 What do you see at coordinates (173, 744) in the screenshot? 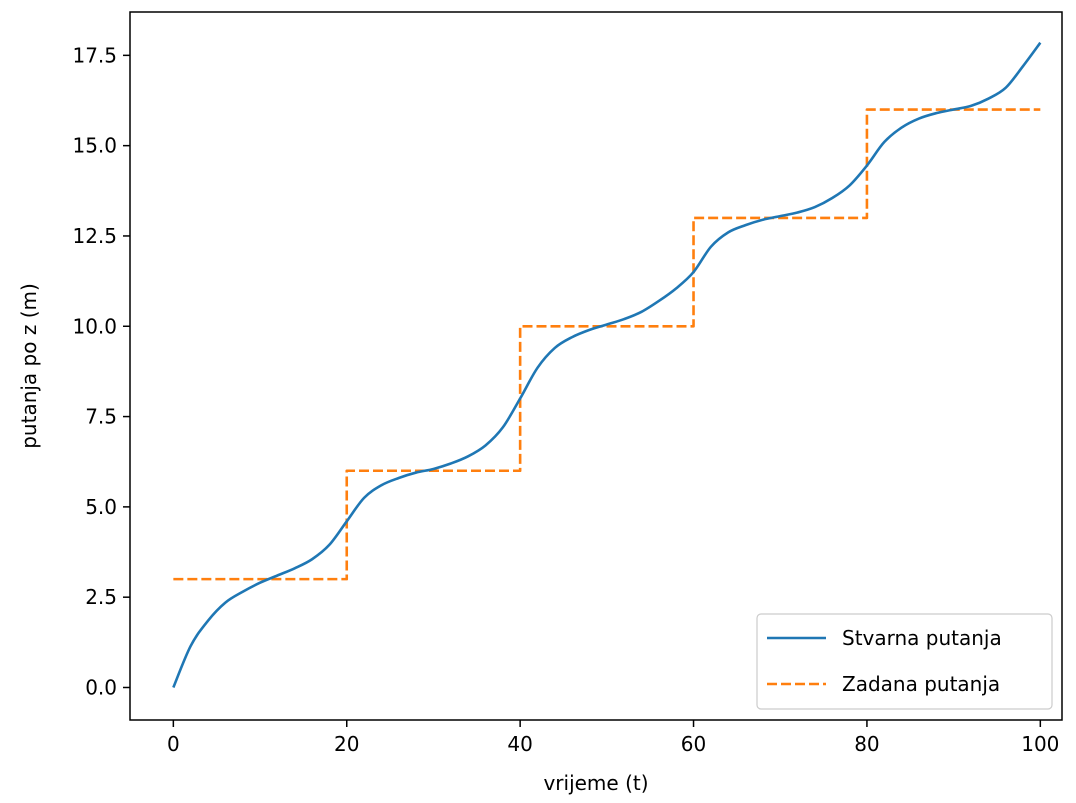
I see `x-tick-label: 0` at bounding box center [173, 744].